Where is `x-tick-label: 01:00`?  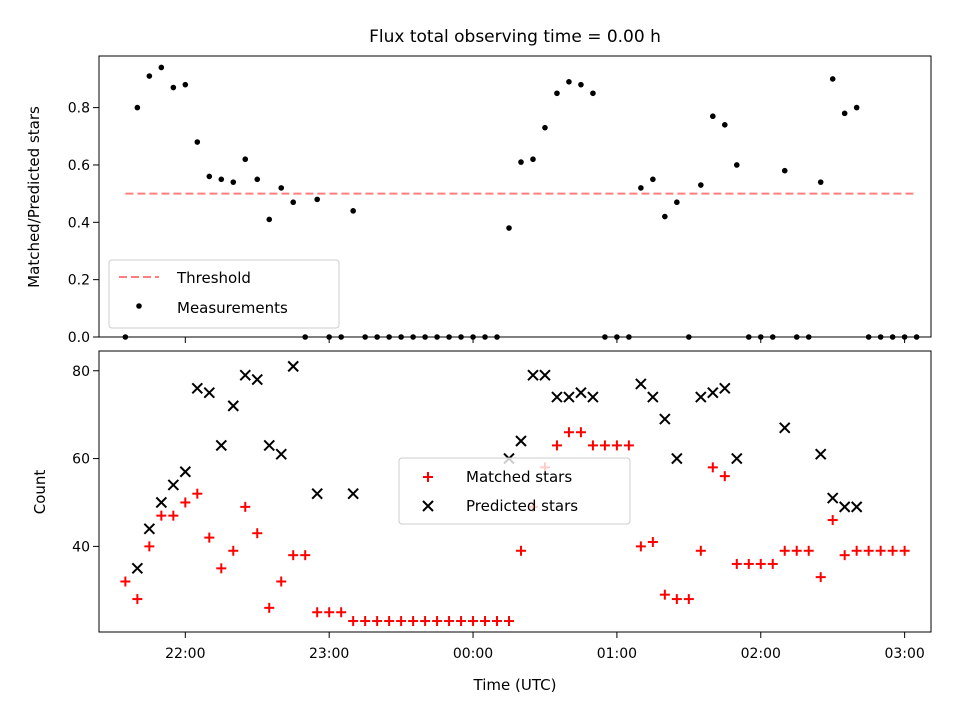 x-tick-label: 01:00 is located at coordinates (617, 654).